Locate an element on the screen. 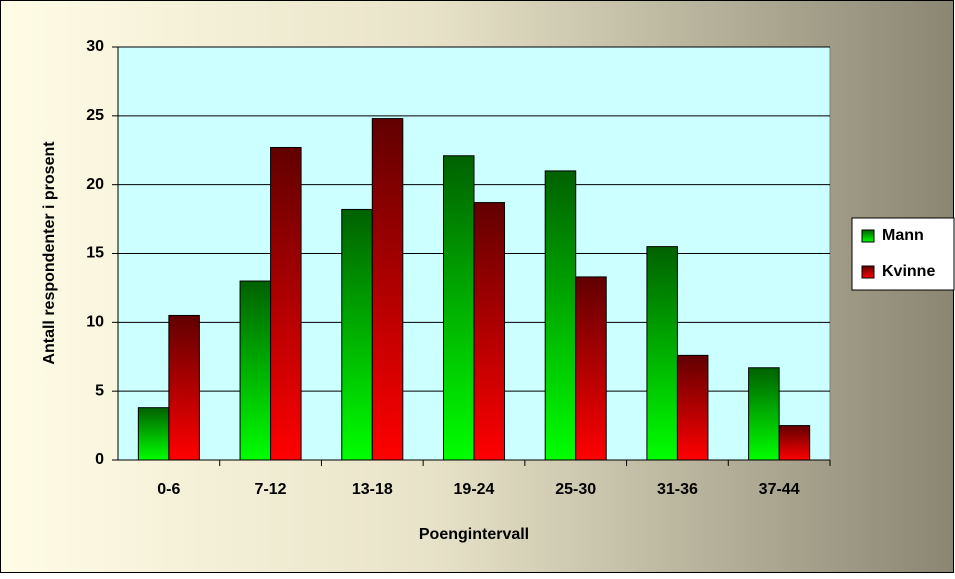  x-tick-label: 37-44 is located at coordinates (779, 489).